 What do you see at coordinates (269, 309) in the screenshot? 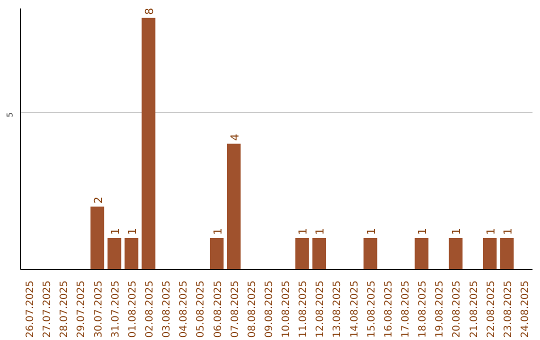
I see `x-tick-label: 09.08.2025` at bounding box center [269, 309].